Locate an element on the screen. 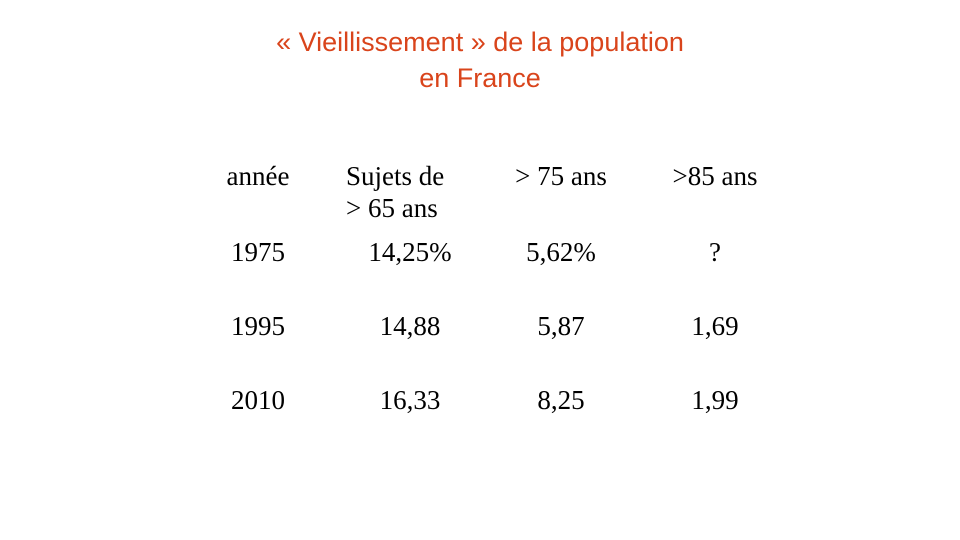 The width and height of the screenshot is (960, 540). table-cell-65: 14,25% is located at coordinates (410, 252).